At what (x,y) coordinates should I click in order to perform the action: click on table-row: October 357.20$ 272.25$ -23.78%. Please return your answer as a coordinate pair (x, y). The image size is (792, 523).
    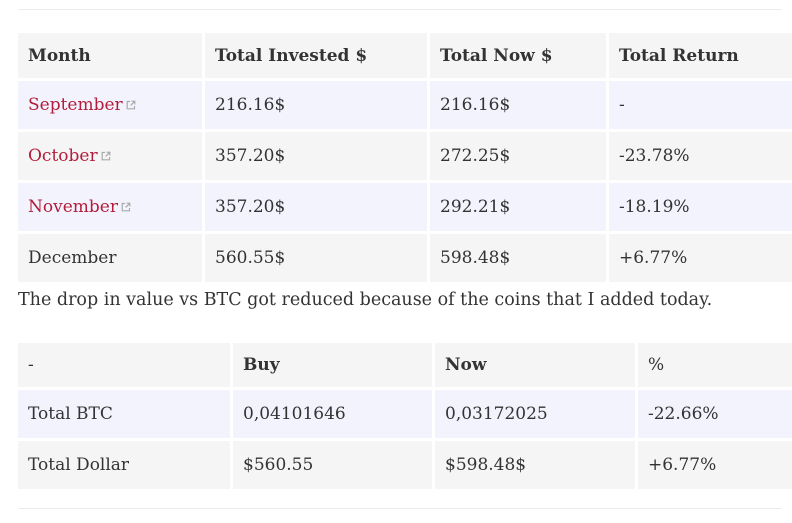
    Looking at the image, I should click on (405, 156).